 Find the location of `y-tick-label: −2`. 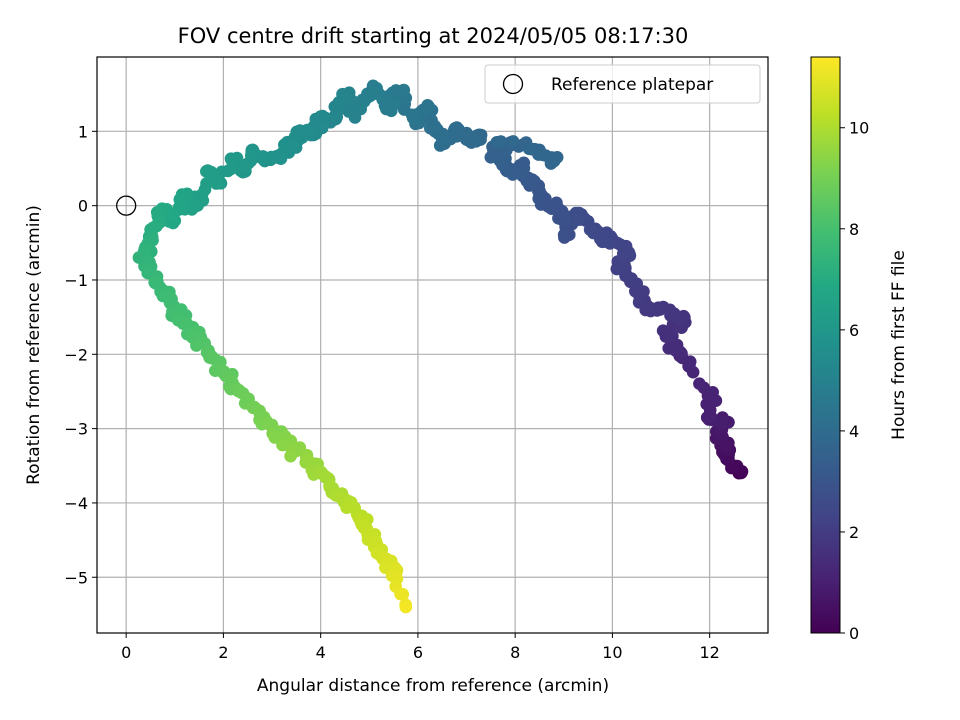

y-tick-label: −2 is located at coordinates (76, 354).